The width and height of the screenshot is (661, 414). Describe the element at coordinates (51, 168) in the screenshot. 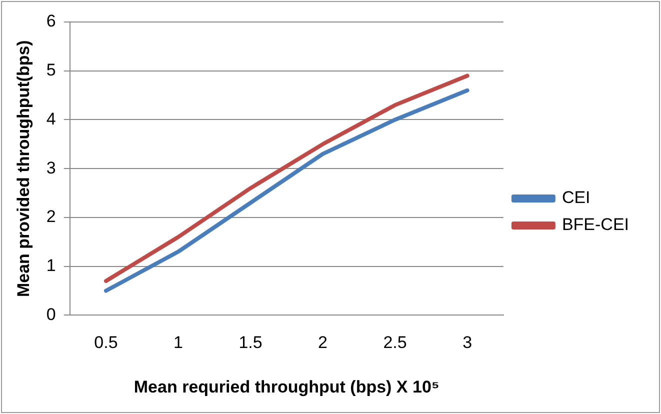

I see `y-tick-label: 3` at that location.